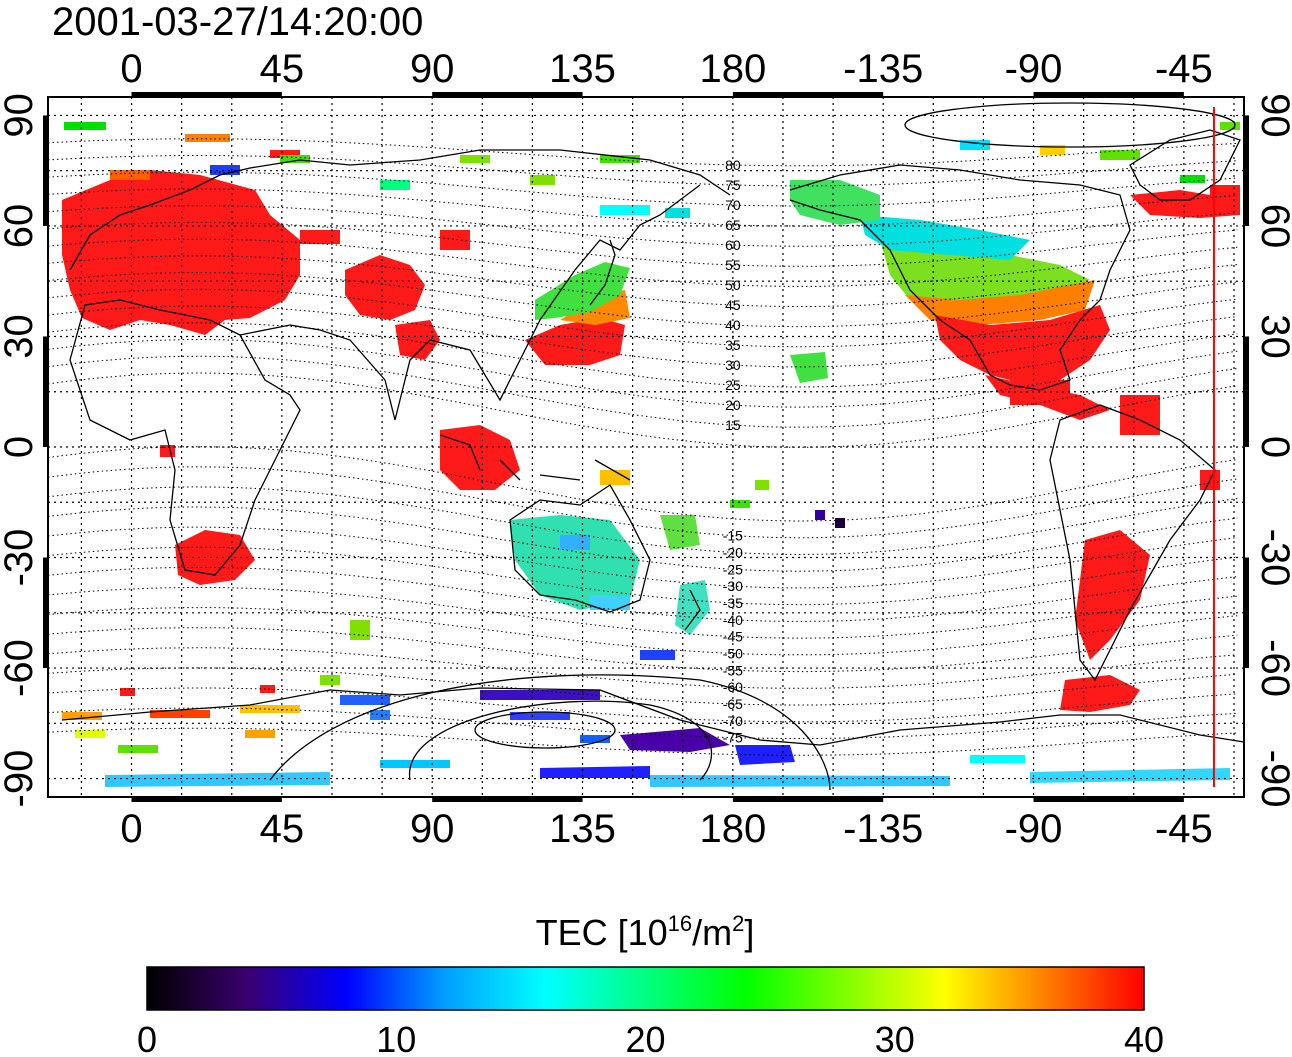 This screenshot has width=1292, height=1057. I want to click on tec-patch-antarctic-coast, so click(1100, 693).